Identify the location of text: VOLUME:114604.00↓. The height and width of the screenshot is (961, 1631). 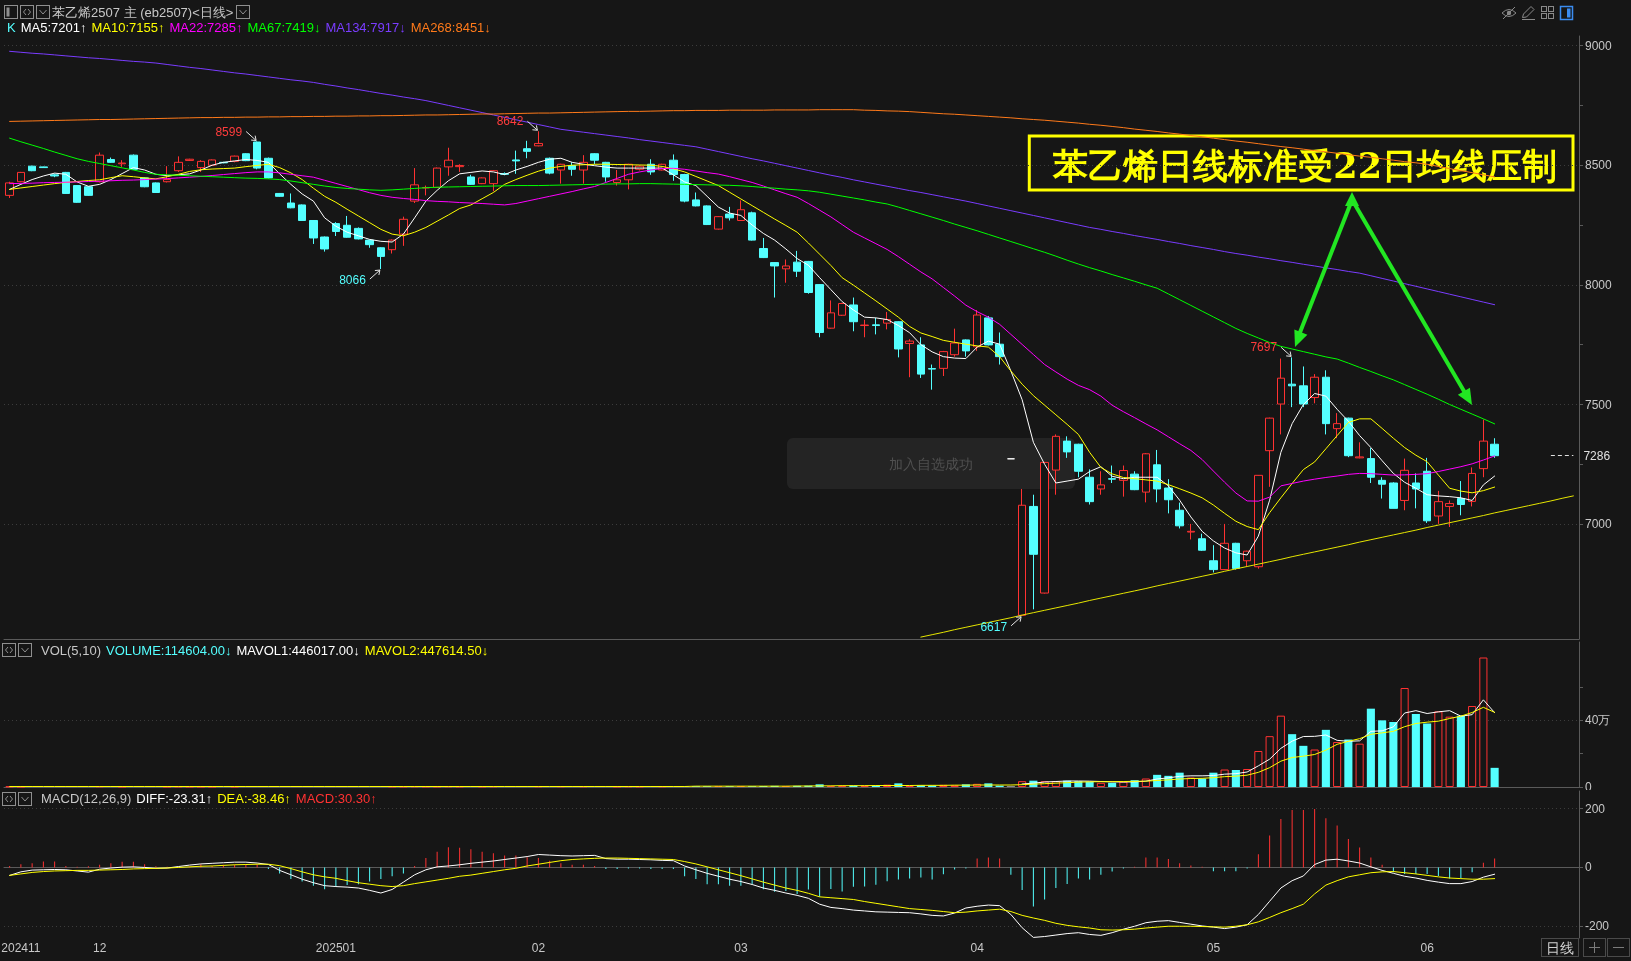
(168, 650).